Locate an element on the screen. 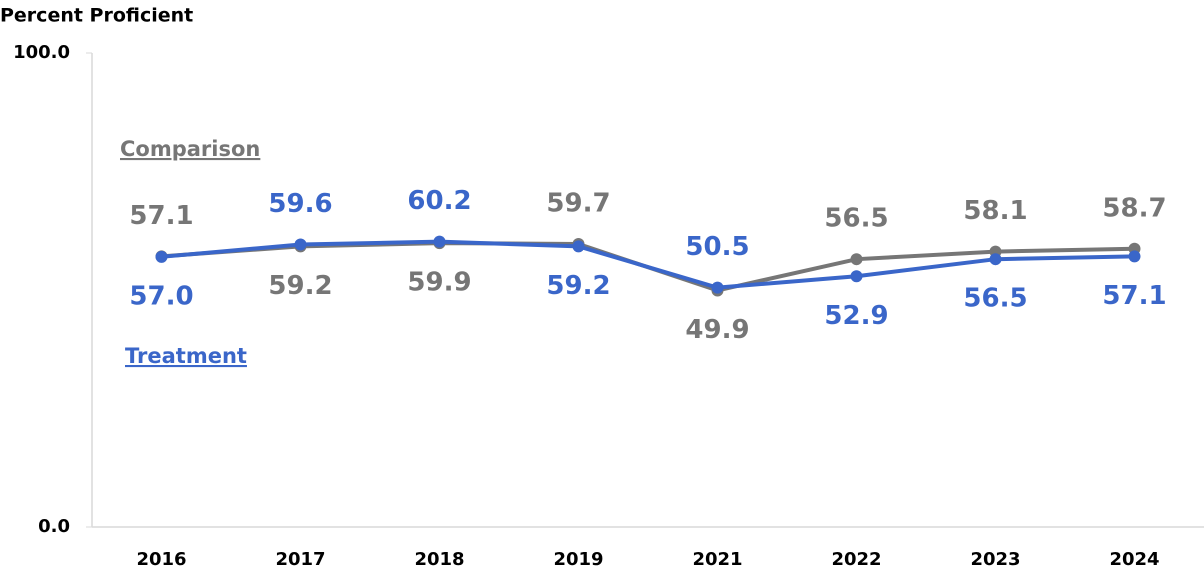 This screenshot has width=1204, height=575. data-label: 60.2 is located at coordinates (439, 201).